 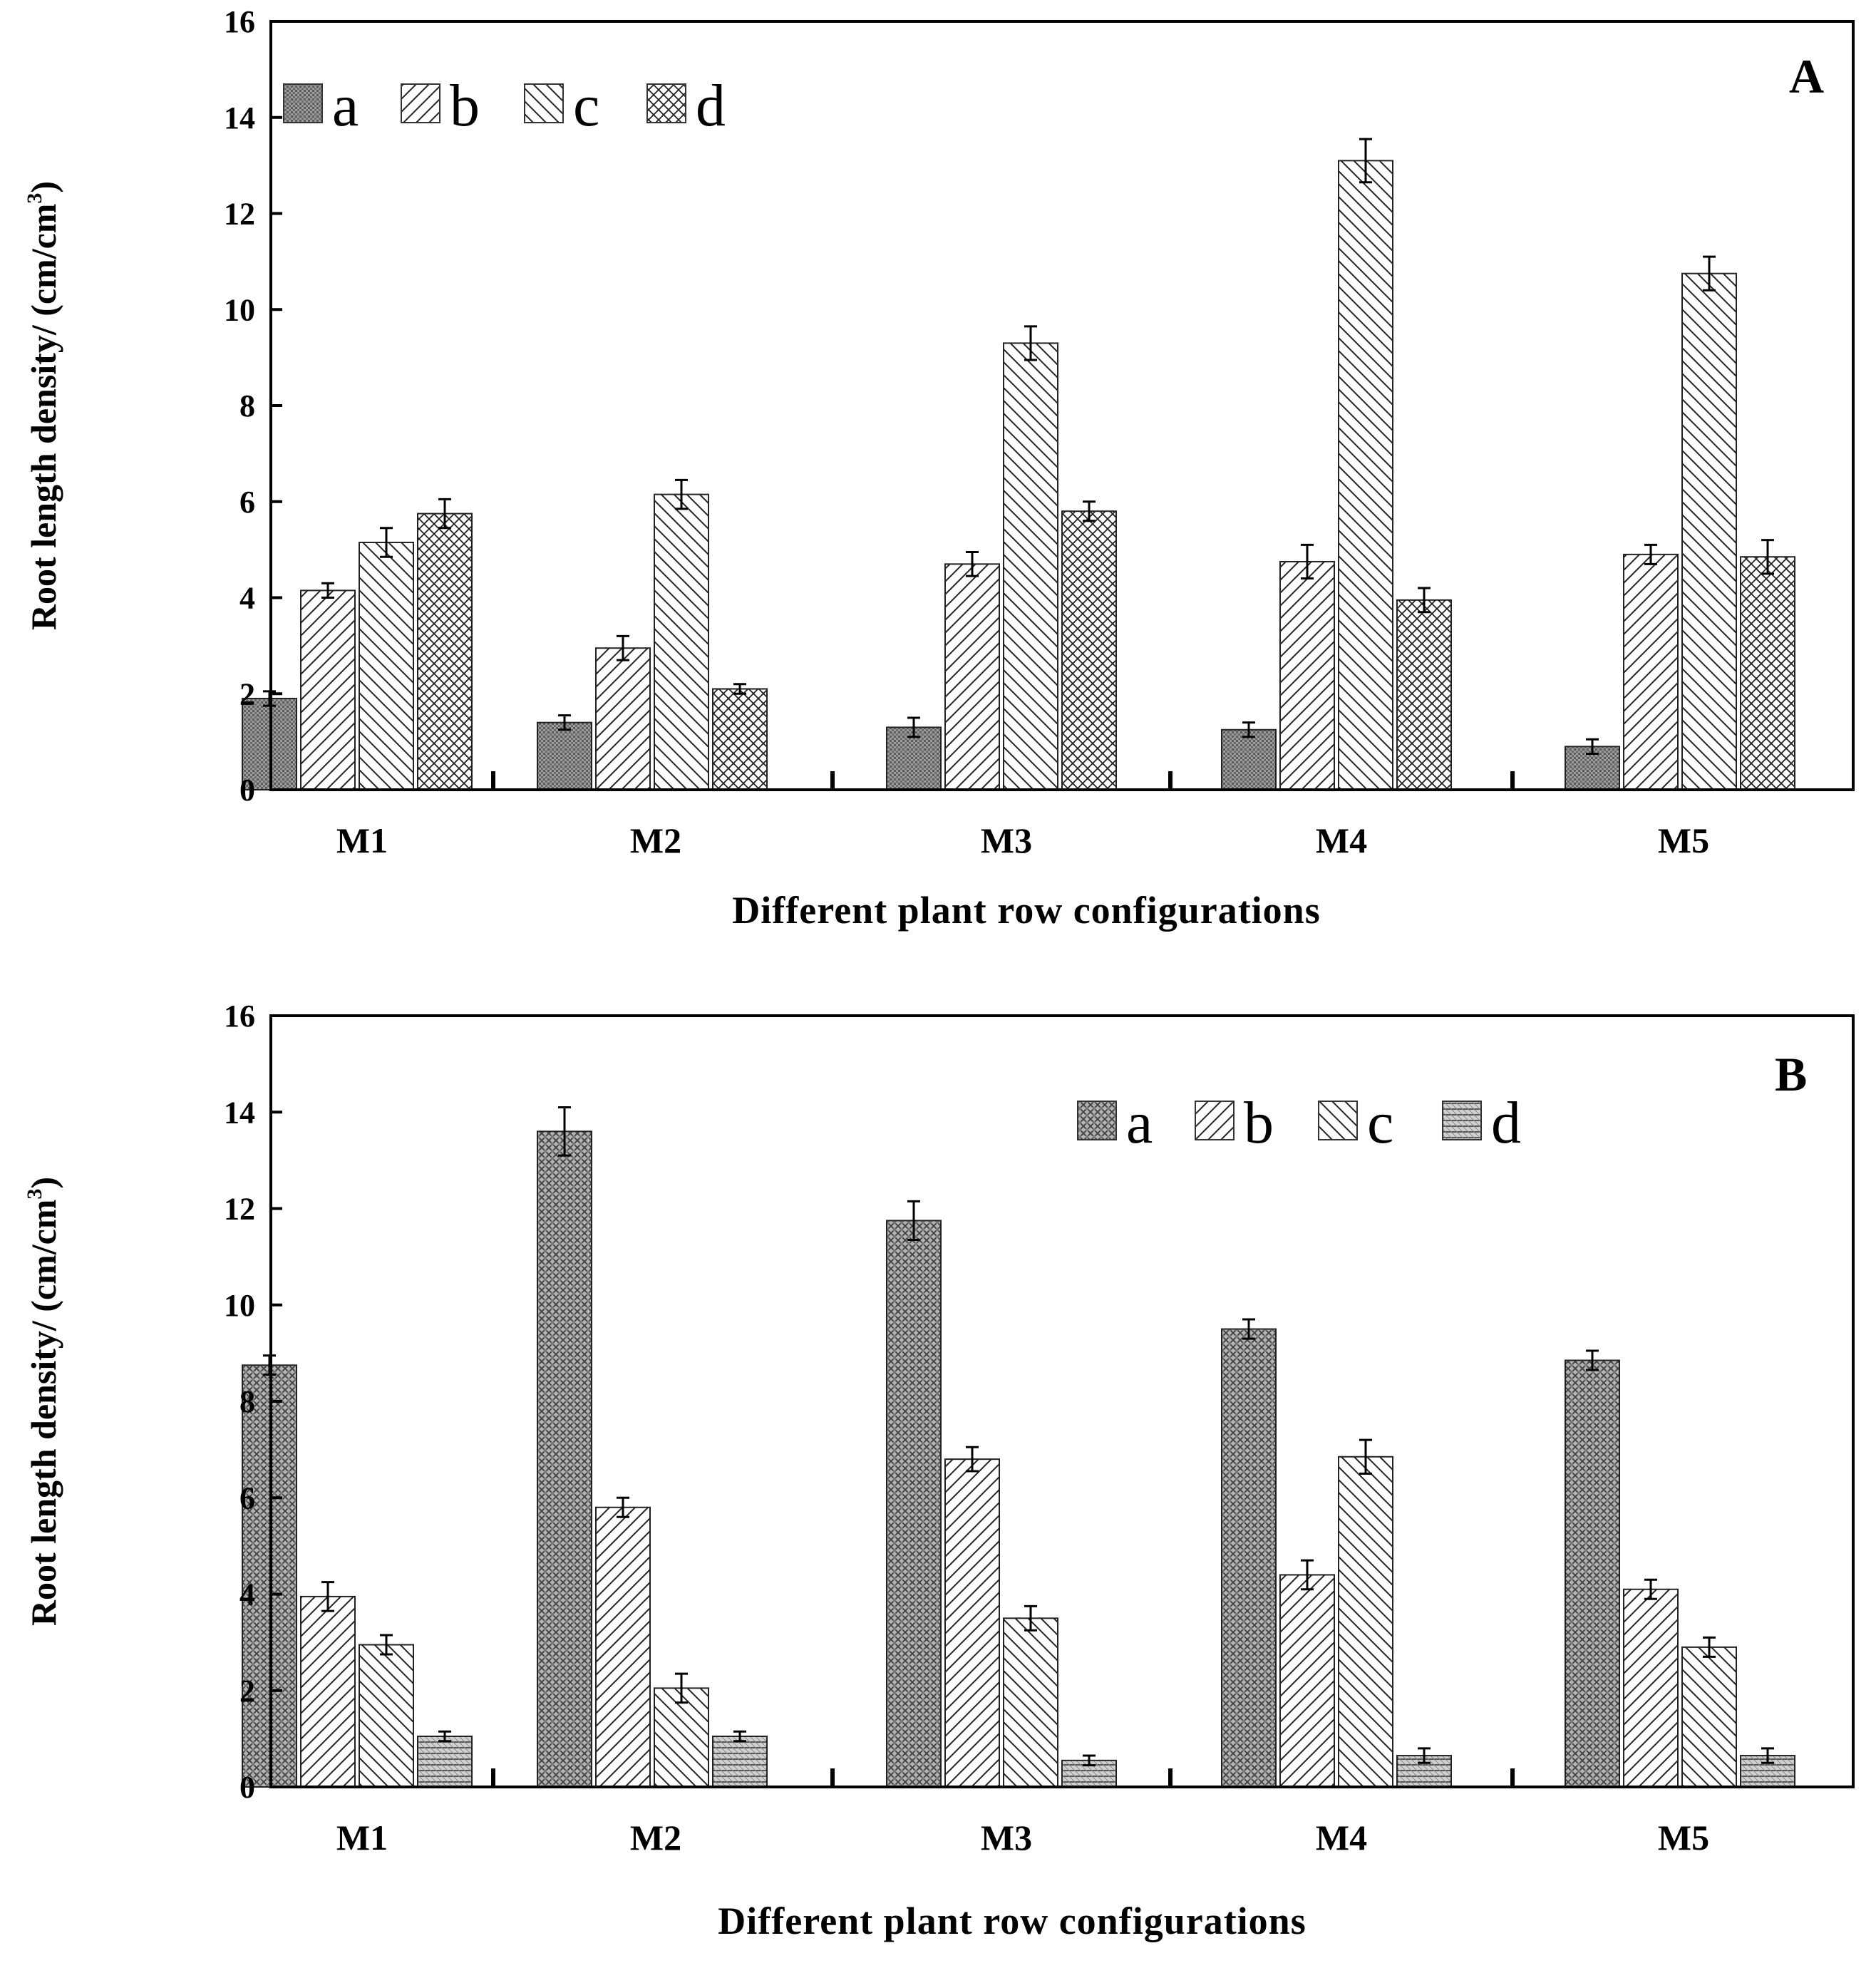 I want to click on panel-b-bar-a-m4, so click(x=1249, y=1558).